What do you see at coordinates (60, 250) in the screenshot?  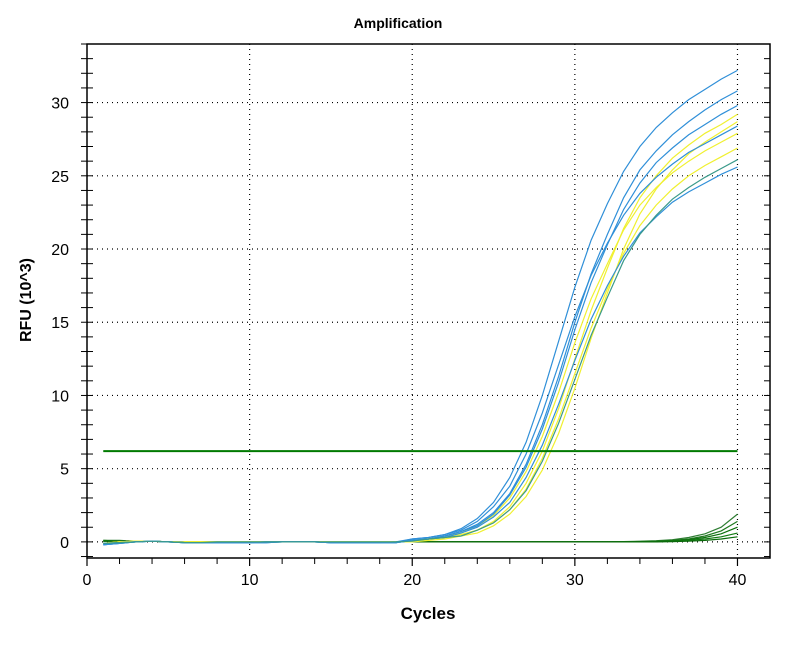 I see `y-tick-label: 20` at bounding box center [60, 250].